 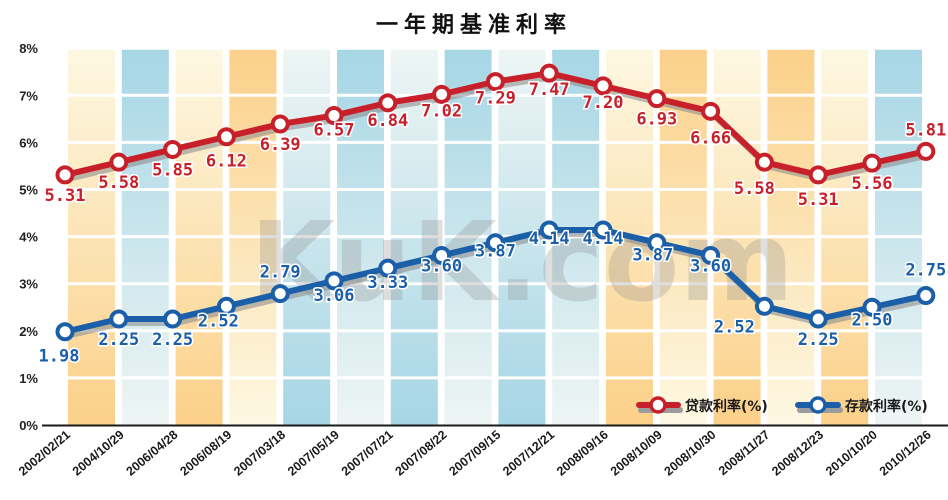 What do you see at coordinates (549, 90) in the screenshot?
I see `loan-rate-value-label: 7.47` at bounding box center [549, 90].